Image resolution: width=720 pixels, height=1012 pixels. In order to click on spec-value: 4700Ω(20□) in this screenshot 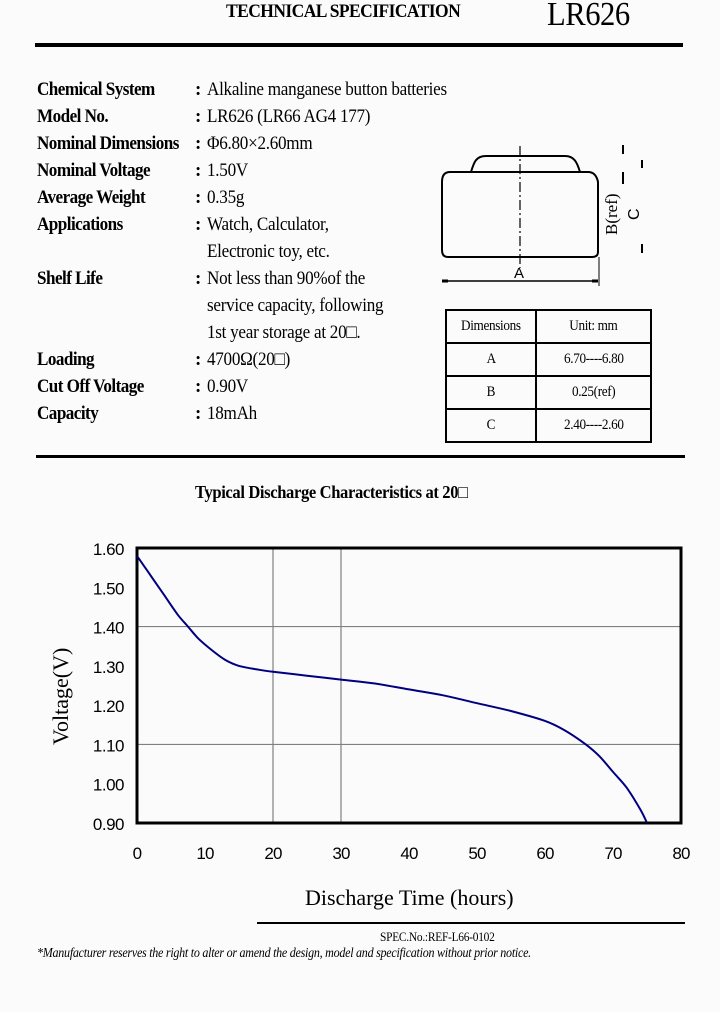, I will do `click(249, 359)`.